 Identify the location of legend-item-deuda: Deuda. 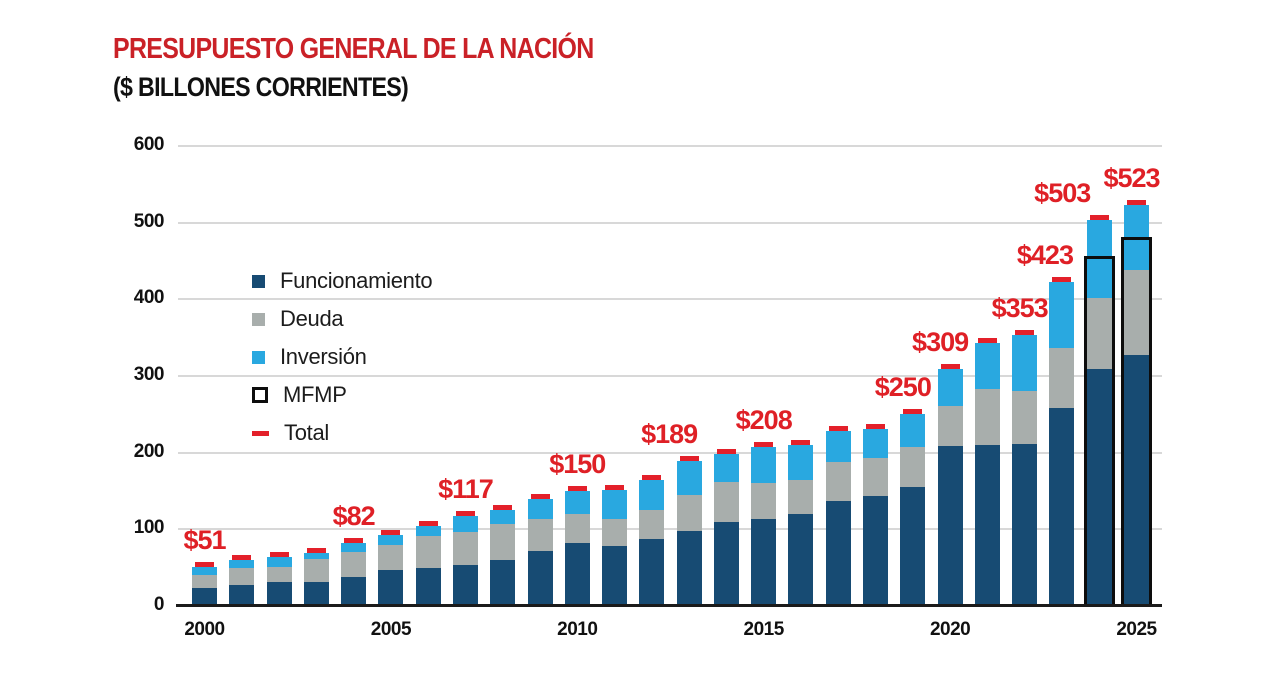
(342, 319).